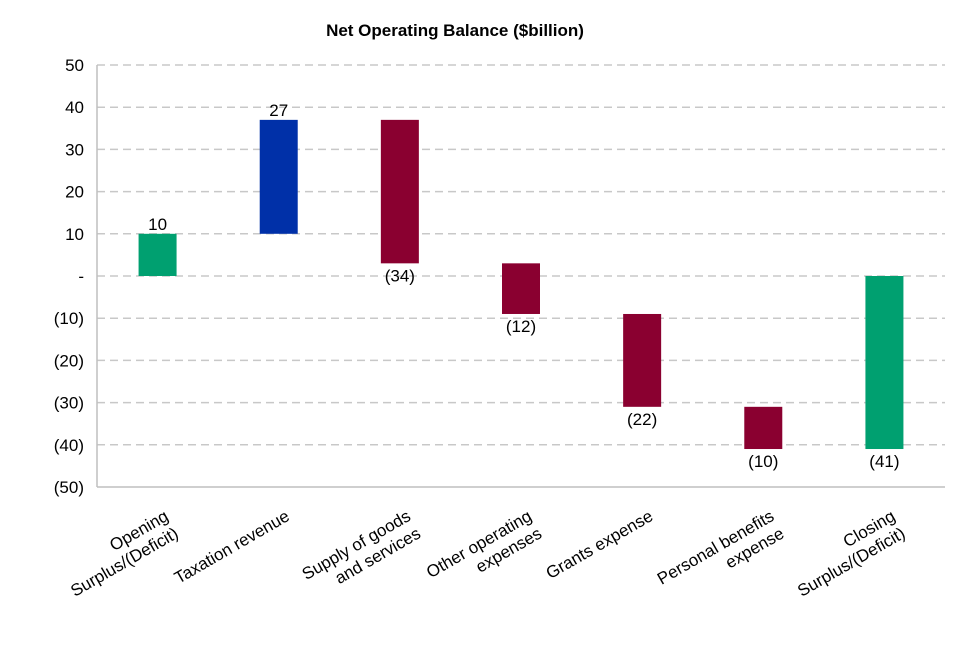 The image size is (969, 646). Describe the element at coordinates (69, 360) in the screenshot. I see `y-tick-label: (20)` at that location.